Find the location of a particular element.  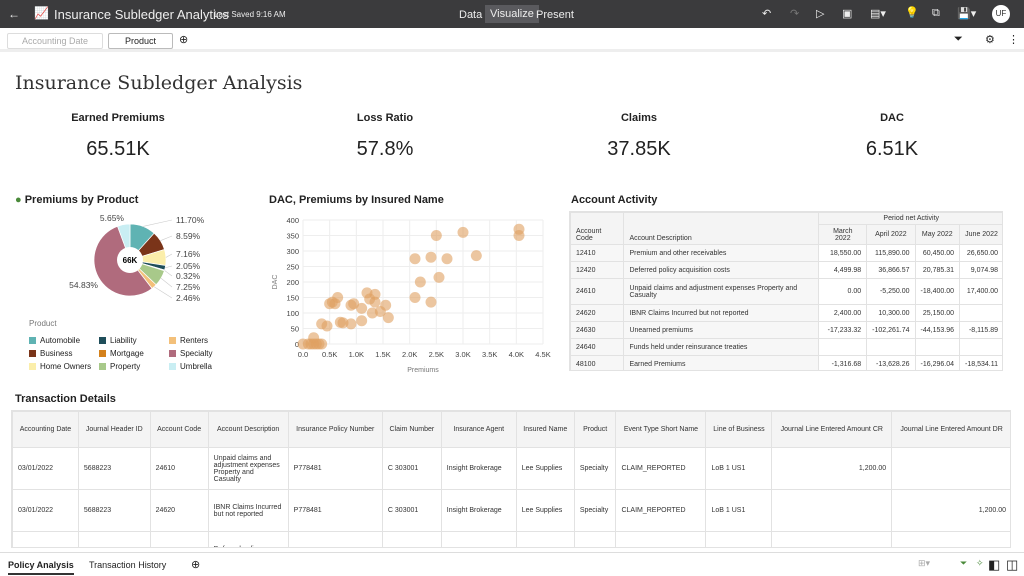

col-header: Accounting Date is located at coordinates (45, 429).